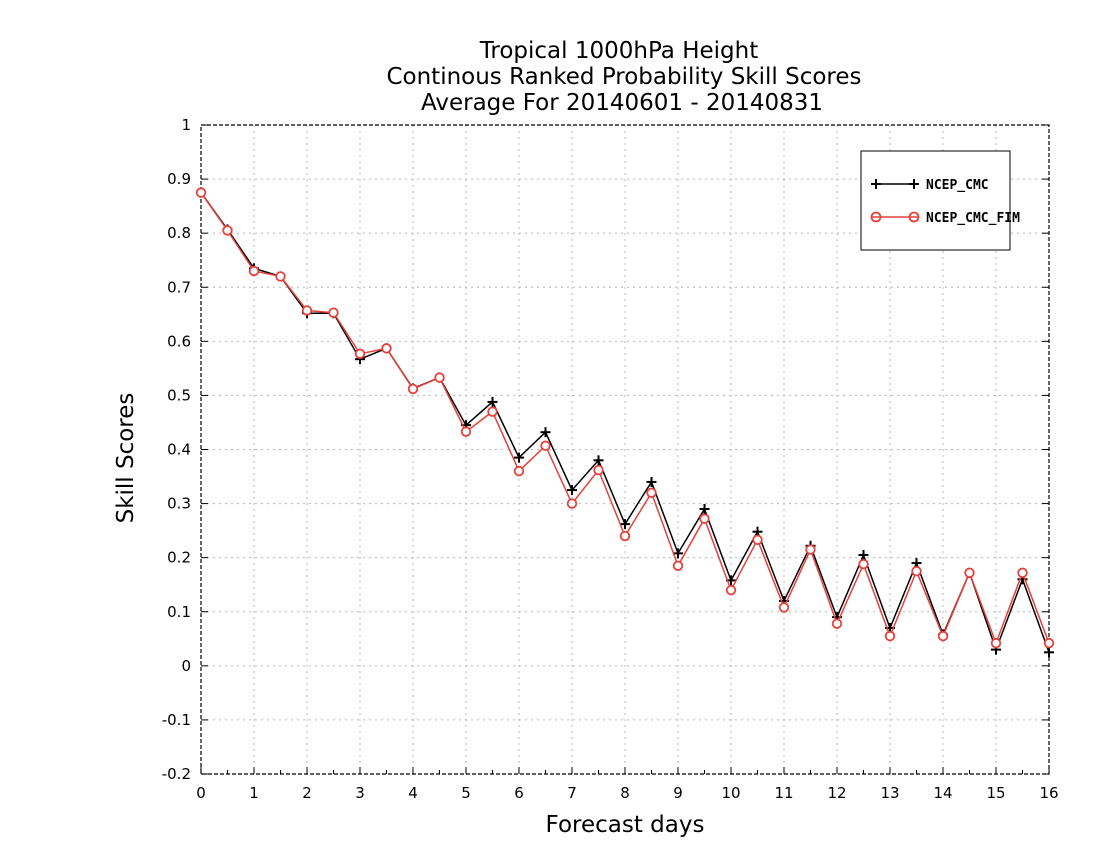 Image resolution: width=1100 pixels, height=850 pixels. What do you see at coordinates (179, 504) in the screenshot?
I see `y-tick-label-5: 0.3` at bounding box center [179, 504].